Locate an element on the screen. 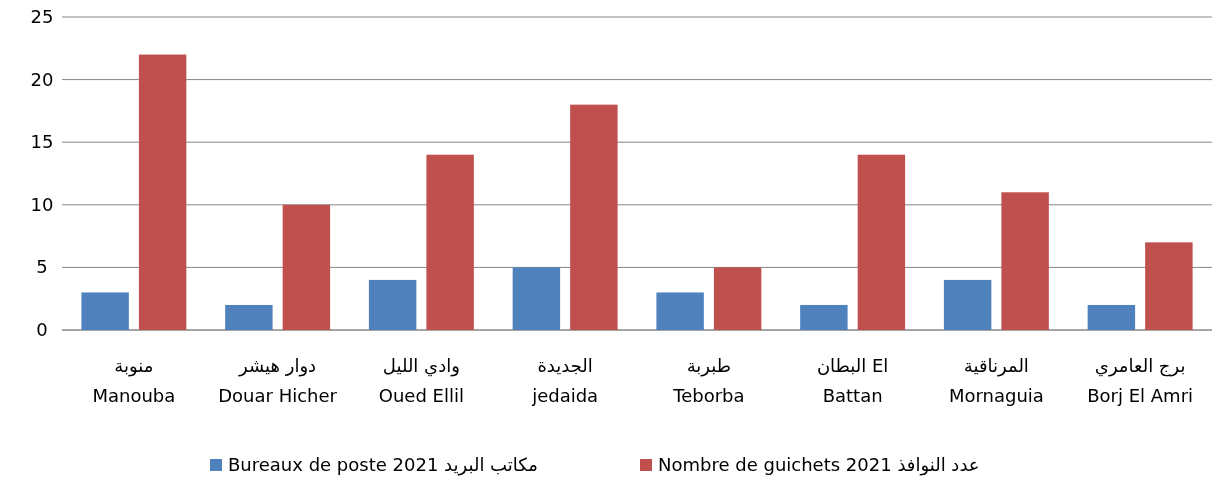  y-tick-label: 25 is located at coordinates (42, 16).